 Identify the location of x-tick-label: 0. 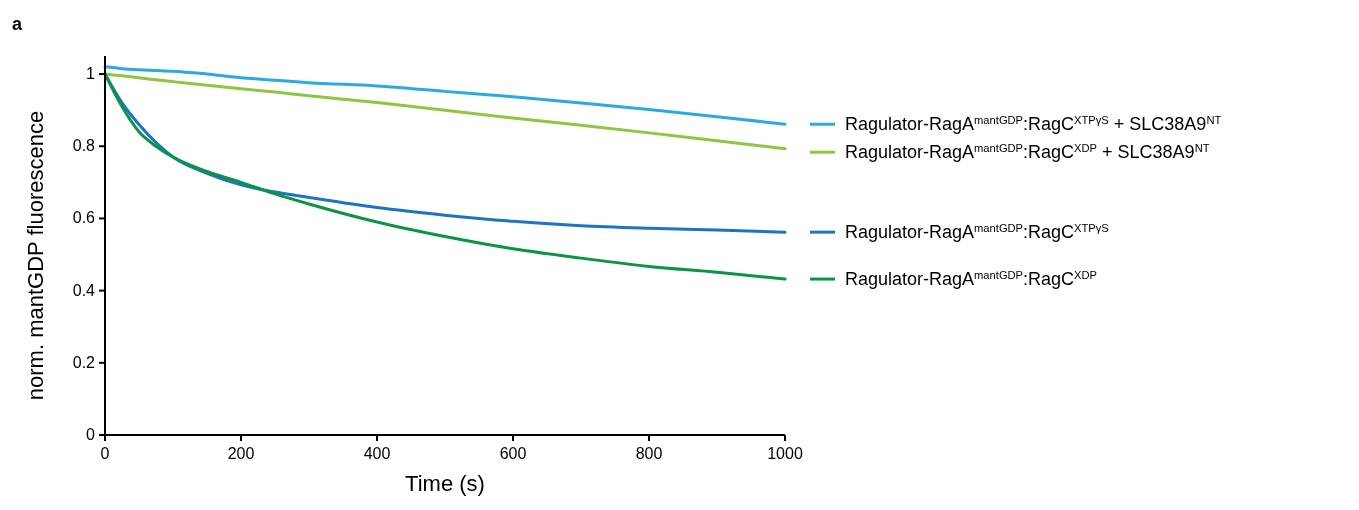
(105, 453).